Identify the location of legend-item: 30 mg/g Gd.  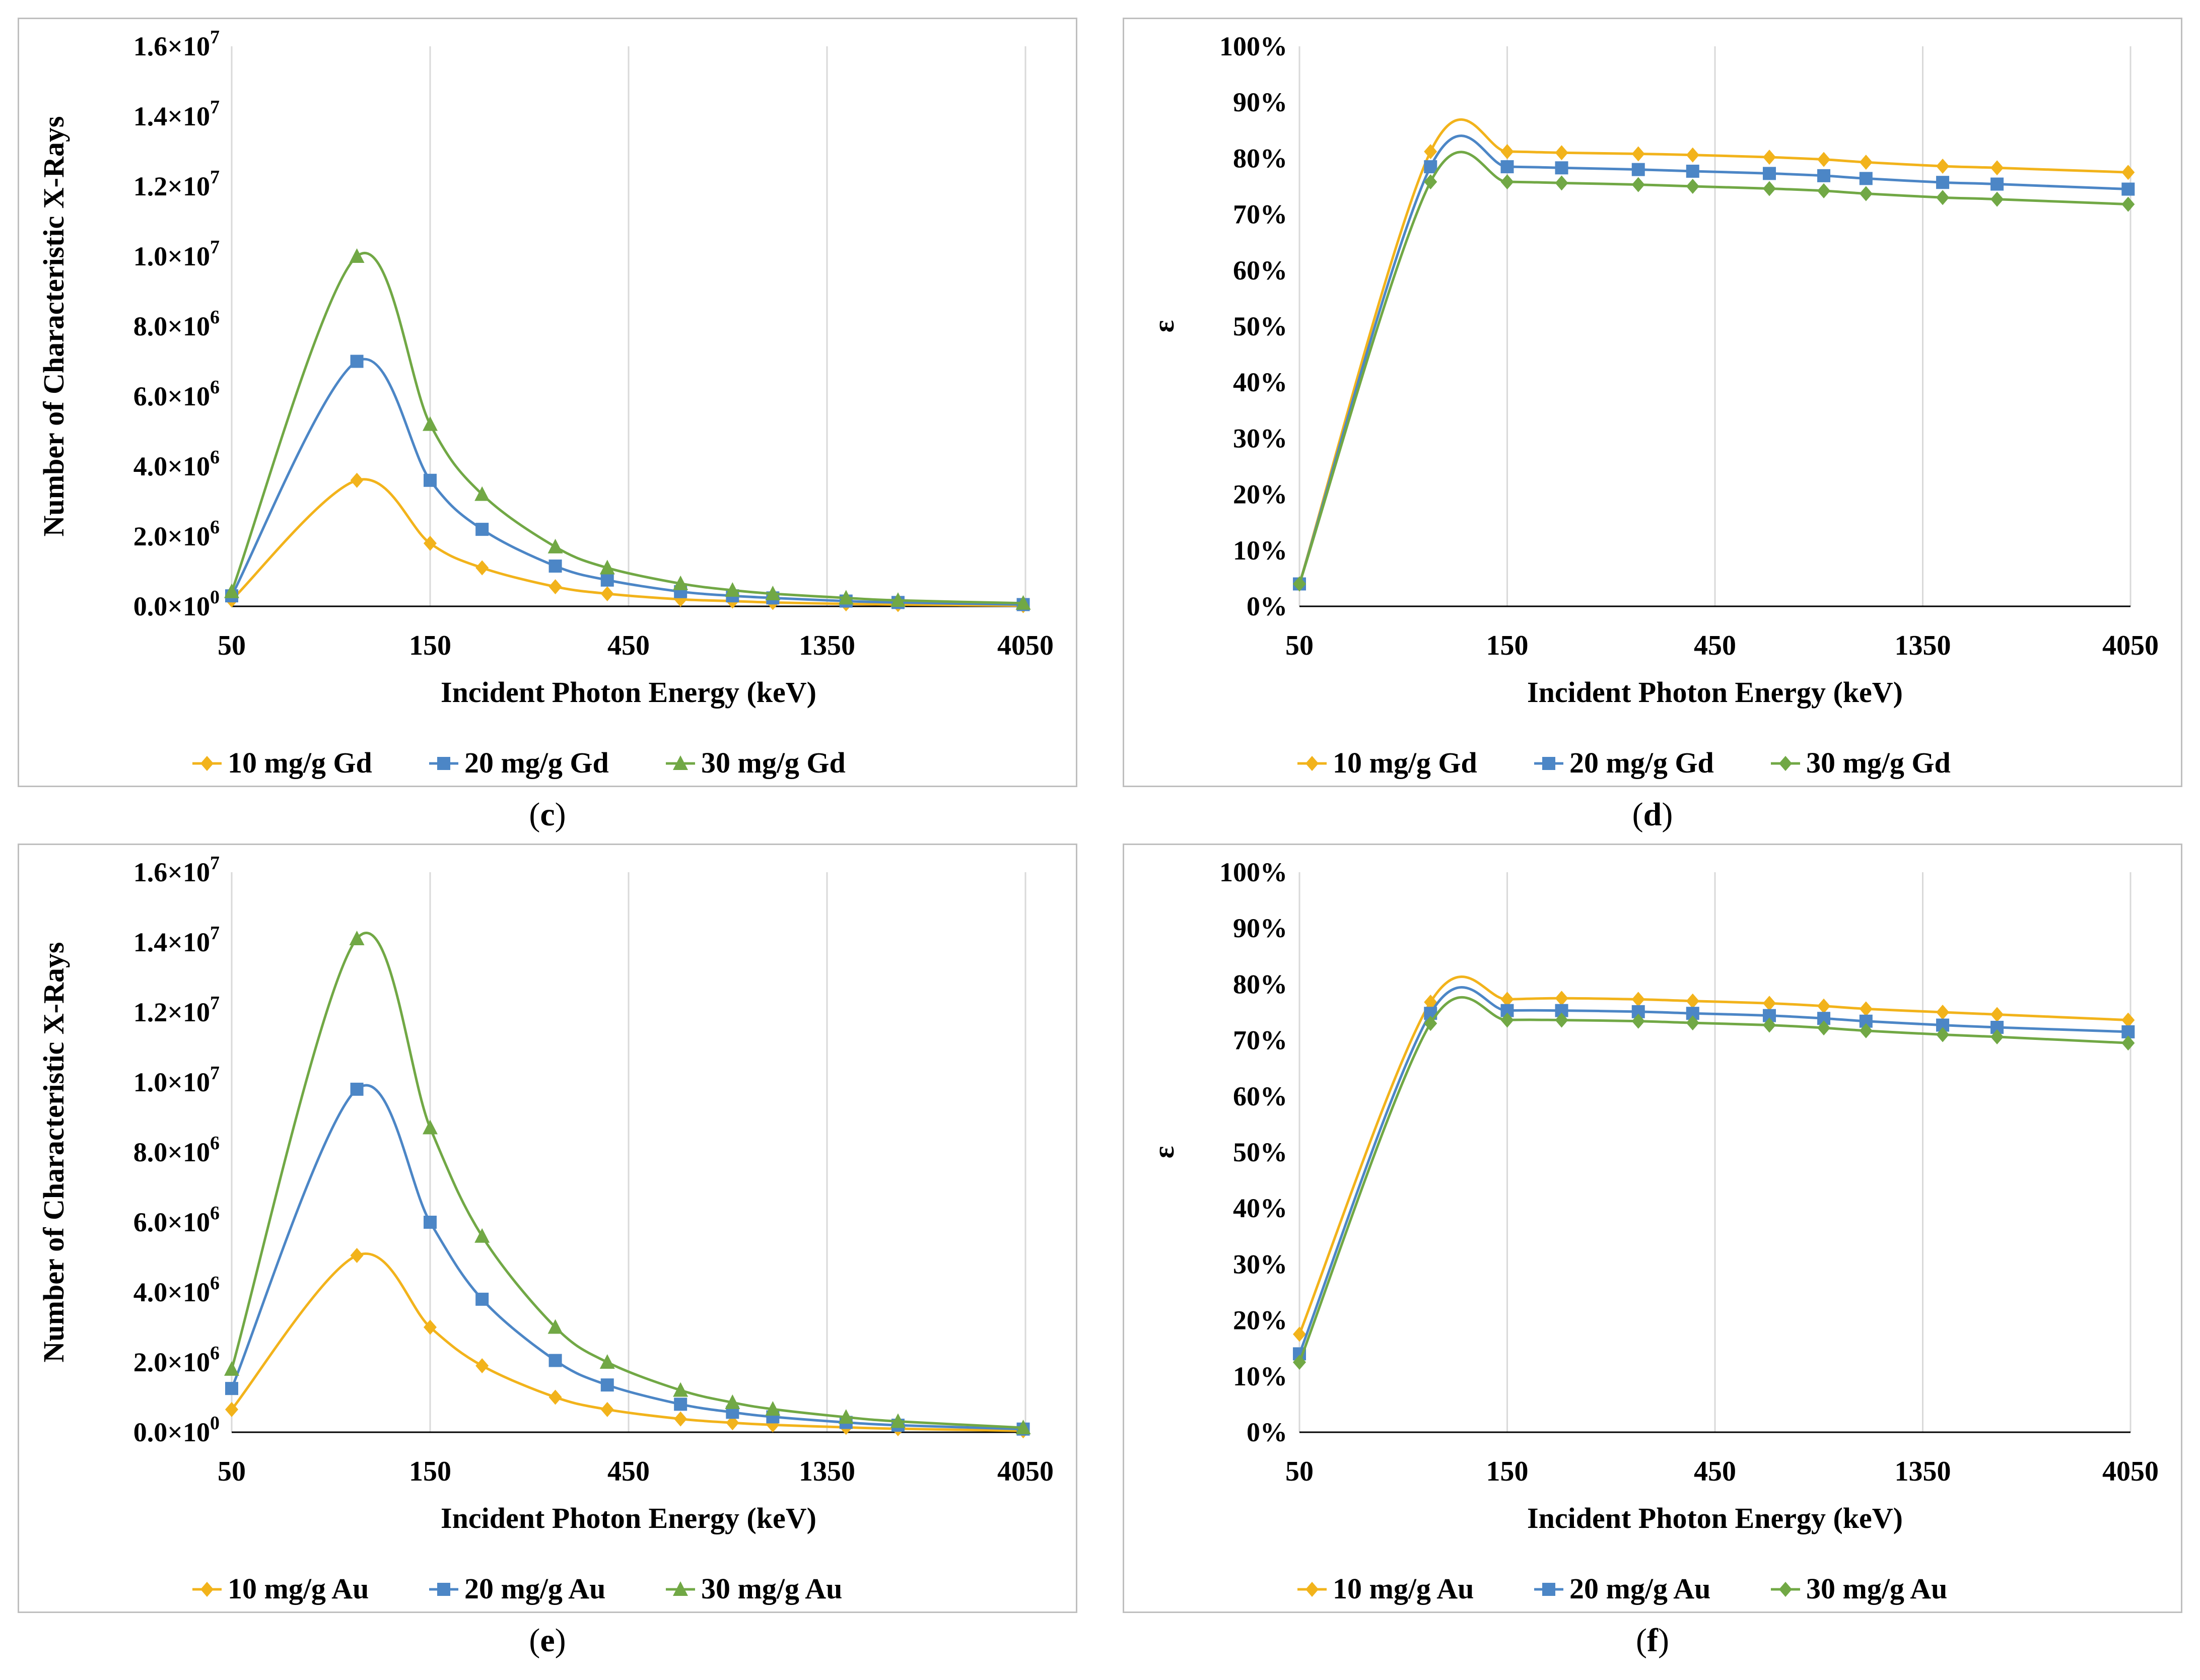
(756, 762).